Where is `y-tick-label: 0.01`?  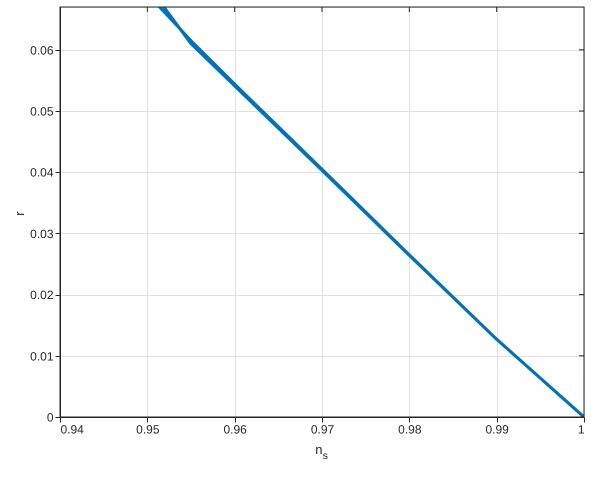 y-tick-label: 0.01 is located at coordinates (42, 356).